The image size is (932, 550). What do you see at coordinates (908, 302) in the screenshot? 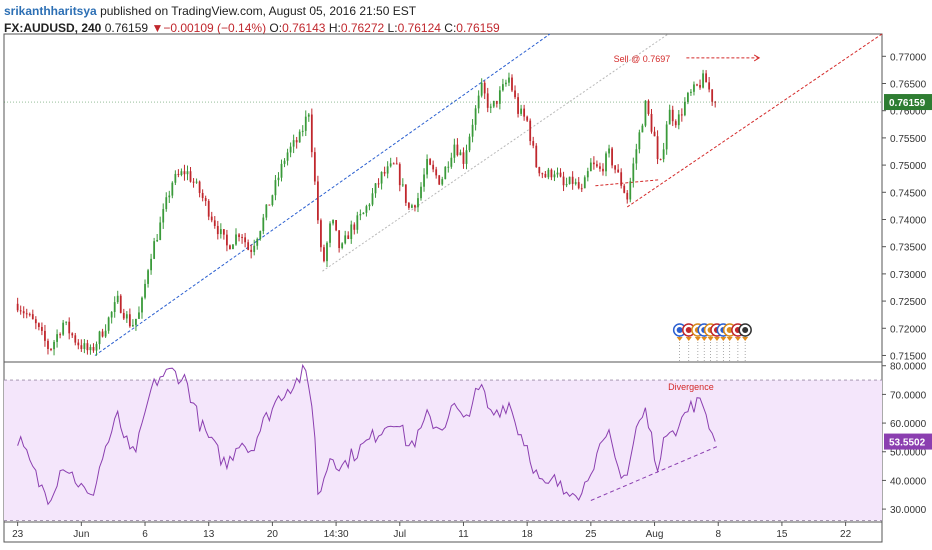
I see `price-tick-label: 0.72500` at bounding box center [908, 302].